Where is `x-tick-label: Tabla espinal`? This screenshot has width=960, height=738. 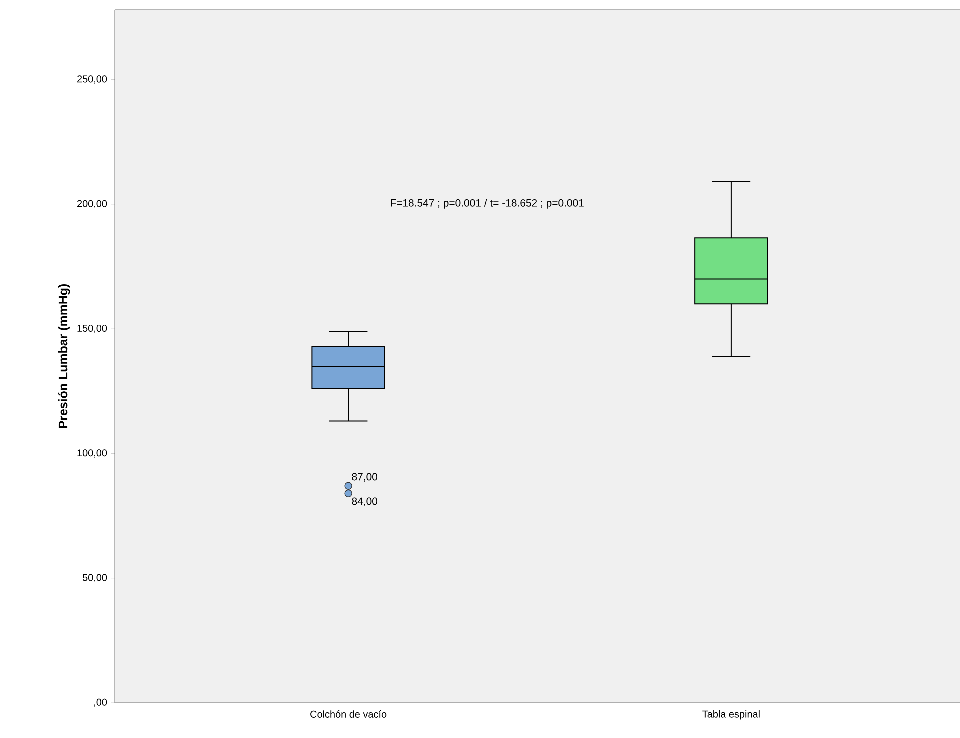 x-tick-label: Tabla espinal is located at coordinates (731, 715).